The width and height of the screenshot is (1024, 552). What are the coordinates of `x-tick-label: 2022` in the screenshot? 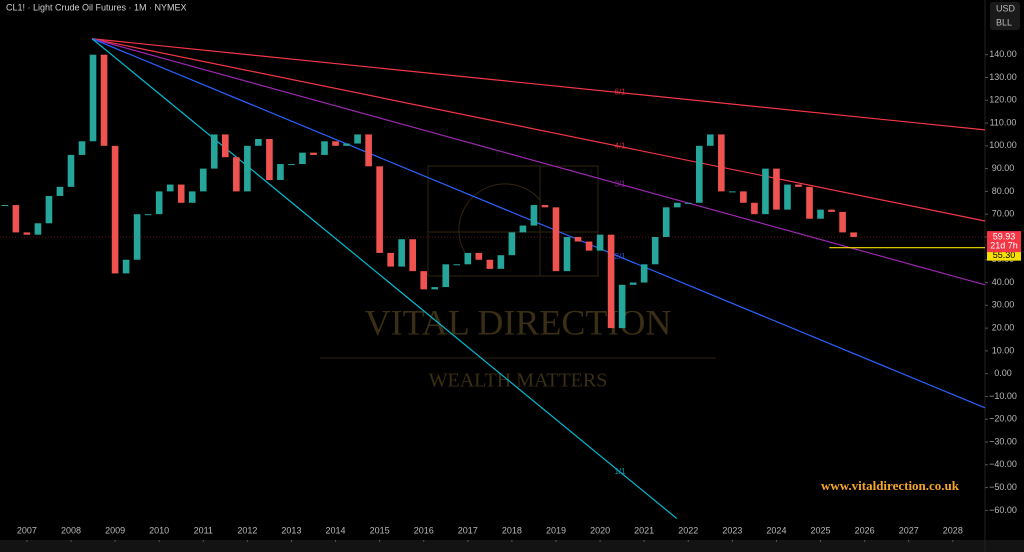 It's located at (688, 530).